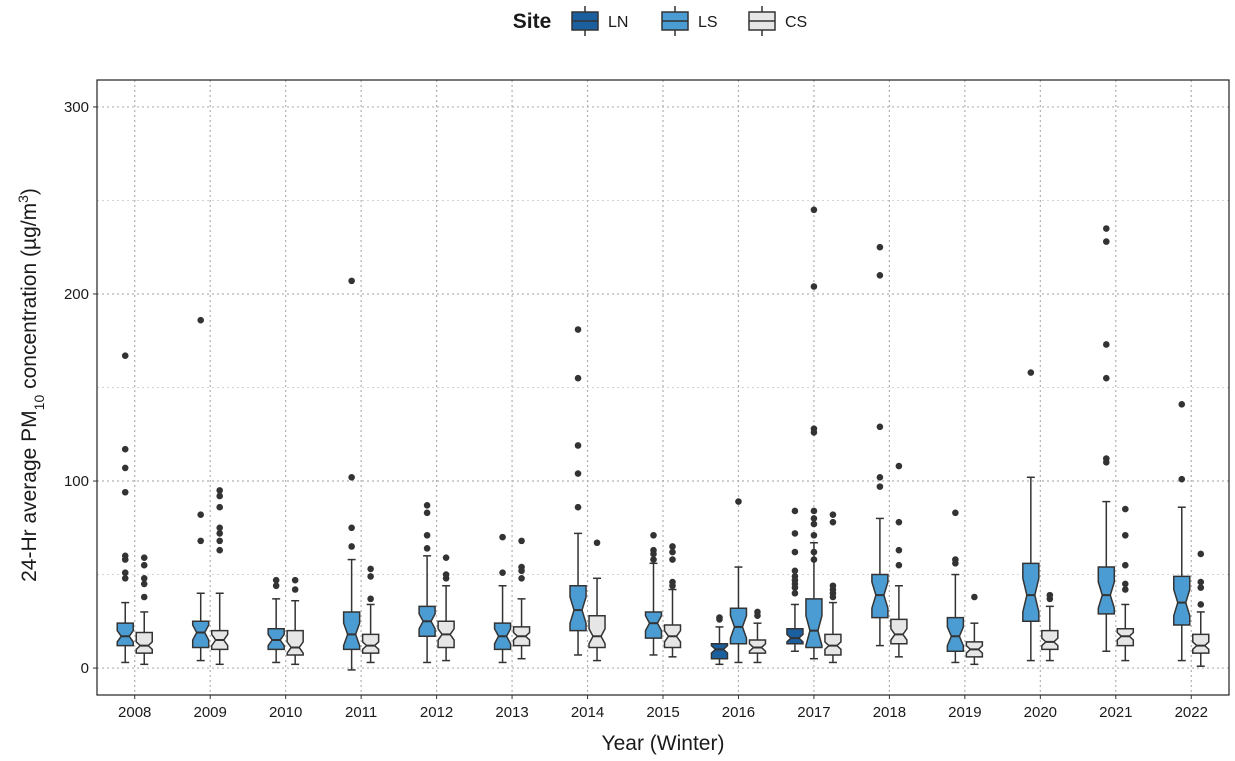 This screenshot has height=761, width=1235. What do you see at coordinates (361, 712) in the screenshot?
I see `x-tick-label: 2011` at bounding box center [361, 712].